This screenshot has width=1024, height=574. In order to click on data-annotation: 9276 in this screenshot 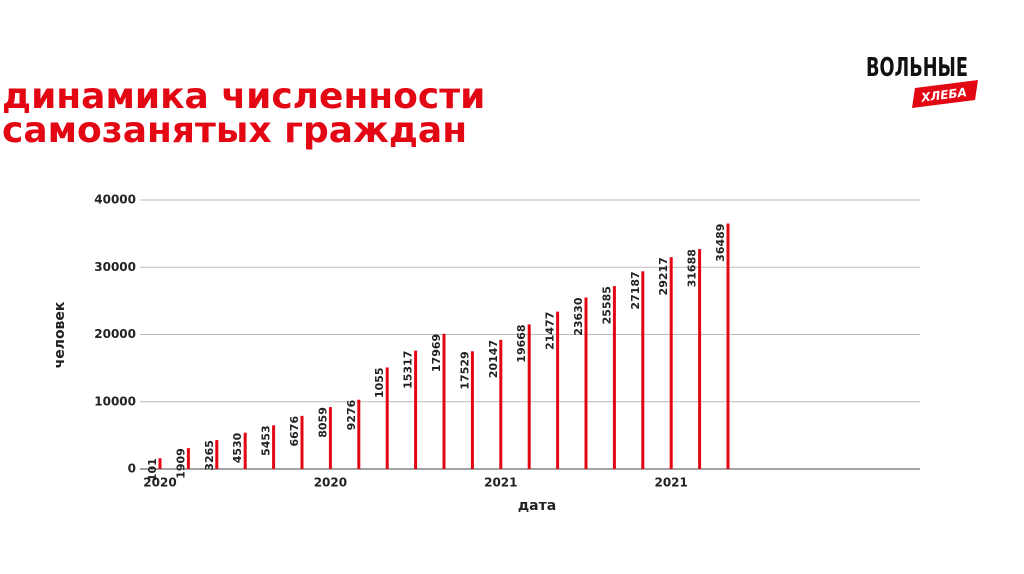, I will do `click(351, 414)`.